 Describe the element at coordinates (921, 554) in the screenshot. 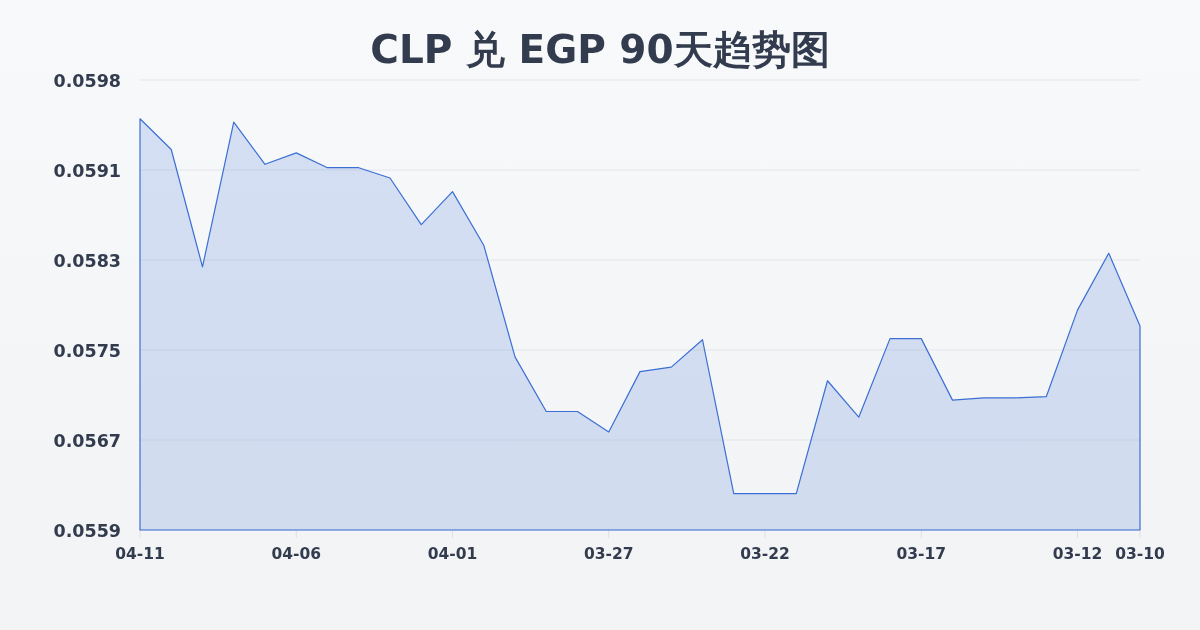

I see `x-tick-label: 03-17` at that location.